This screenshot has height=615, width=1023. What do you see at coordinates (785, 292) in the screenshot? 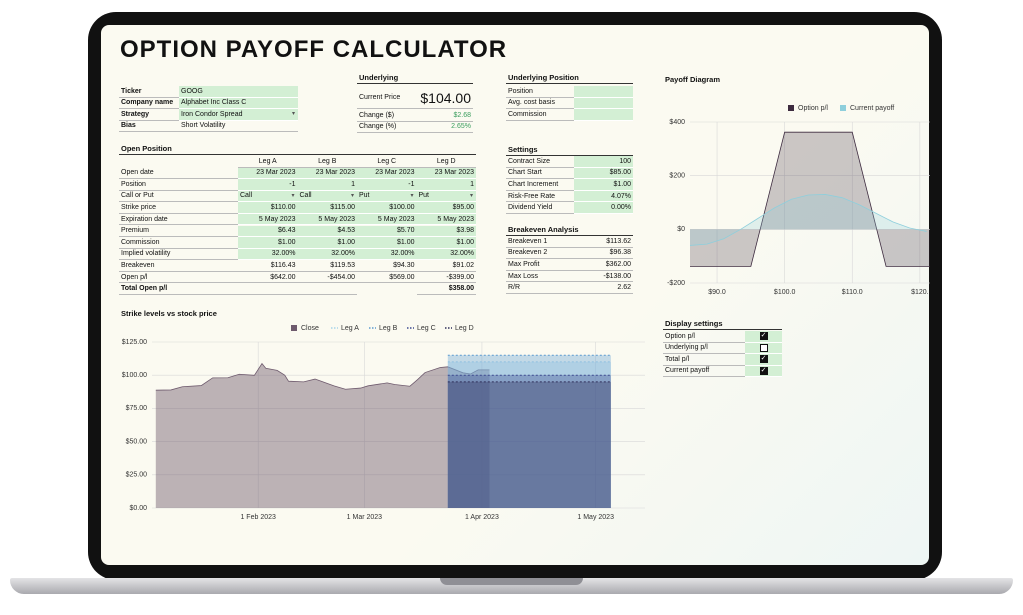
I see `x-tick-label: $100.0` at bounding box center [785, 292].